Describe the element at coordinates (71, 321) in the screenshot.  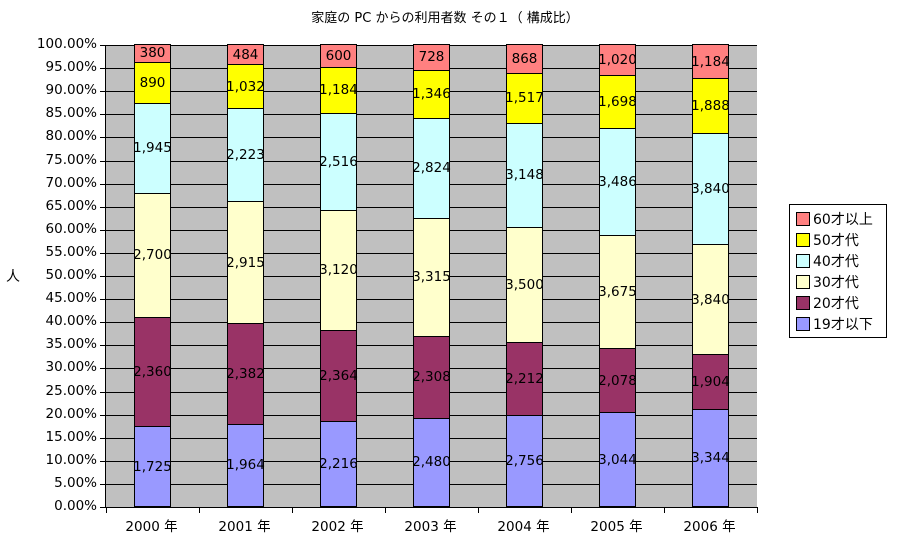
I see `y-tick-label: 40.00%` at that location.